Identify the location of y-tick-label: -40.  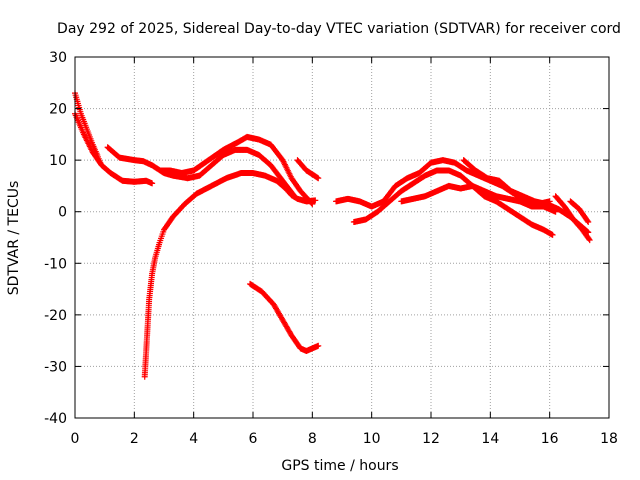
(55, 419).